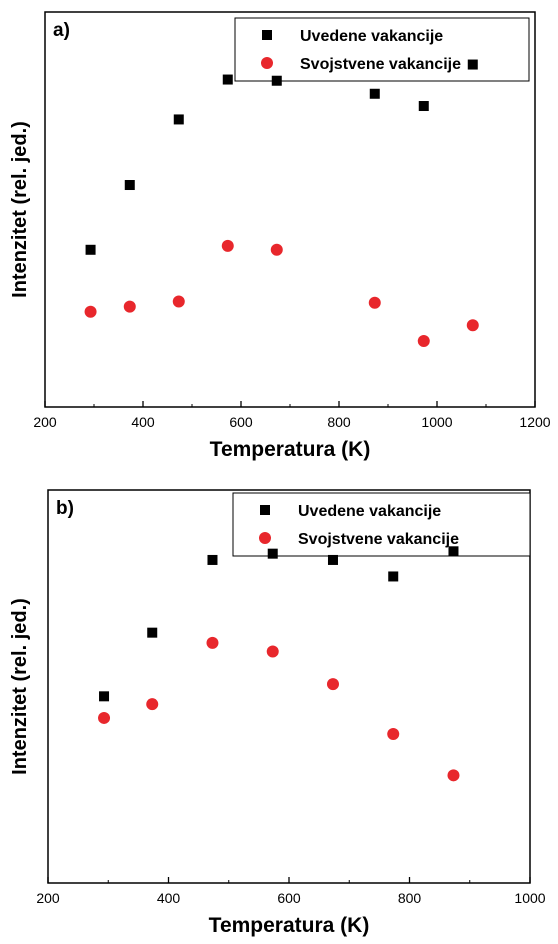  Describe the element at coordinates (61, 30) in the screenshot. I see `panel-label: a)` at that location.